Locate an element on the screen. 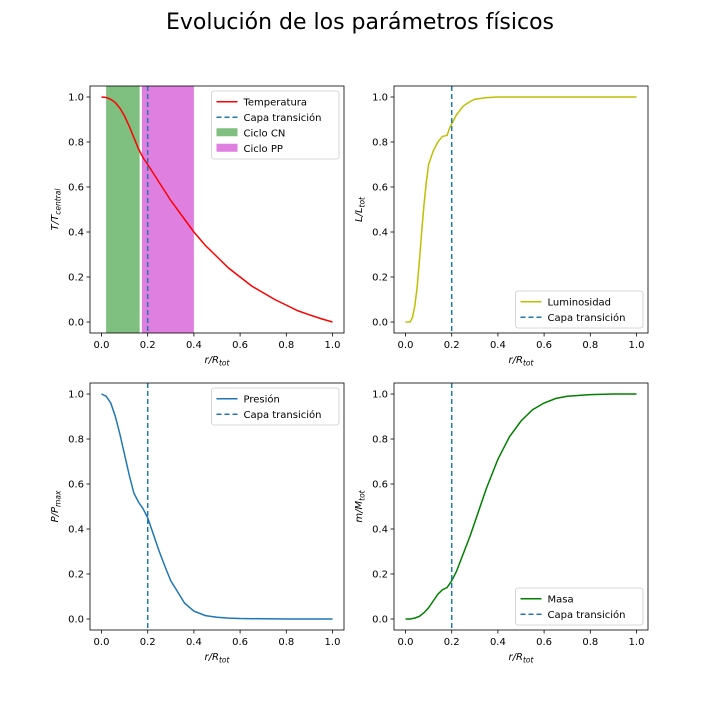  series-line-temperatura is located at coordinates (217, 209).